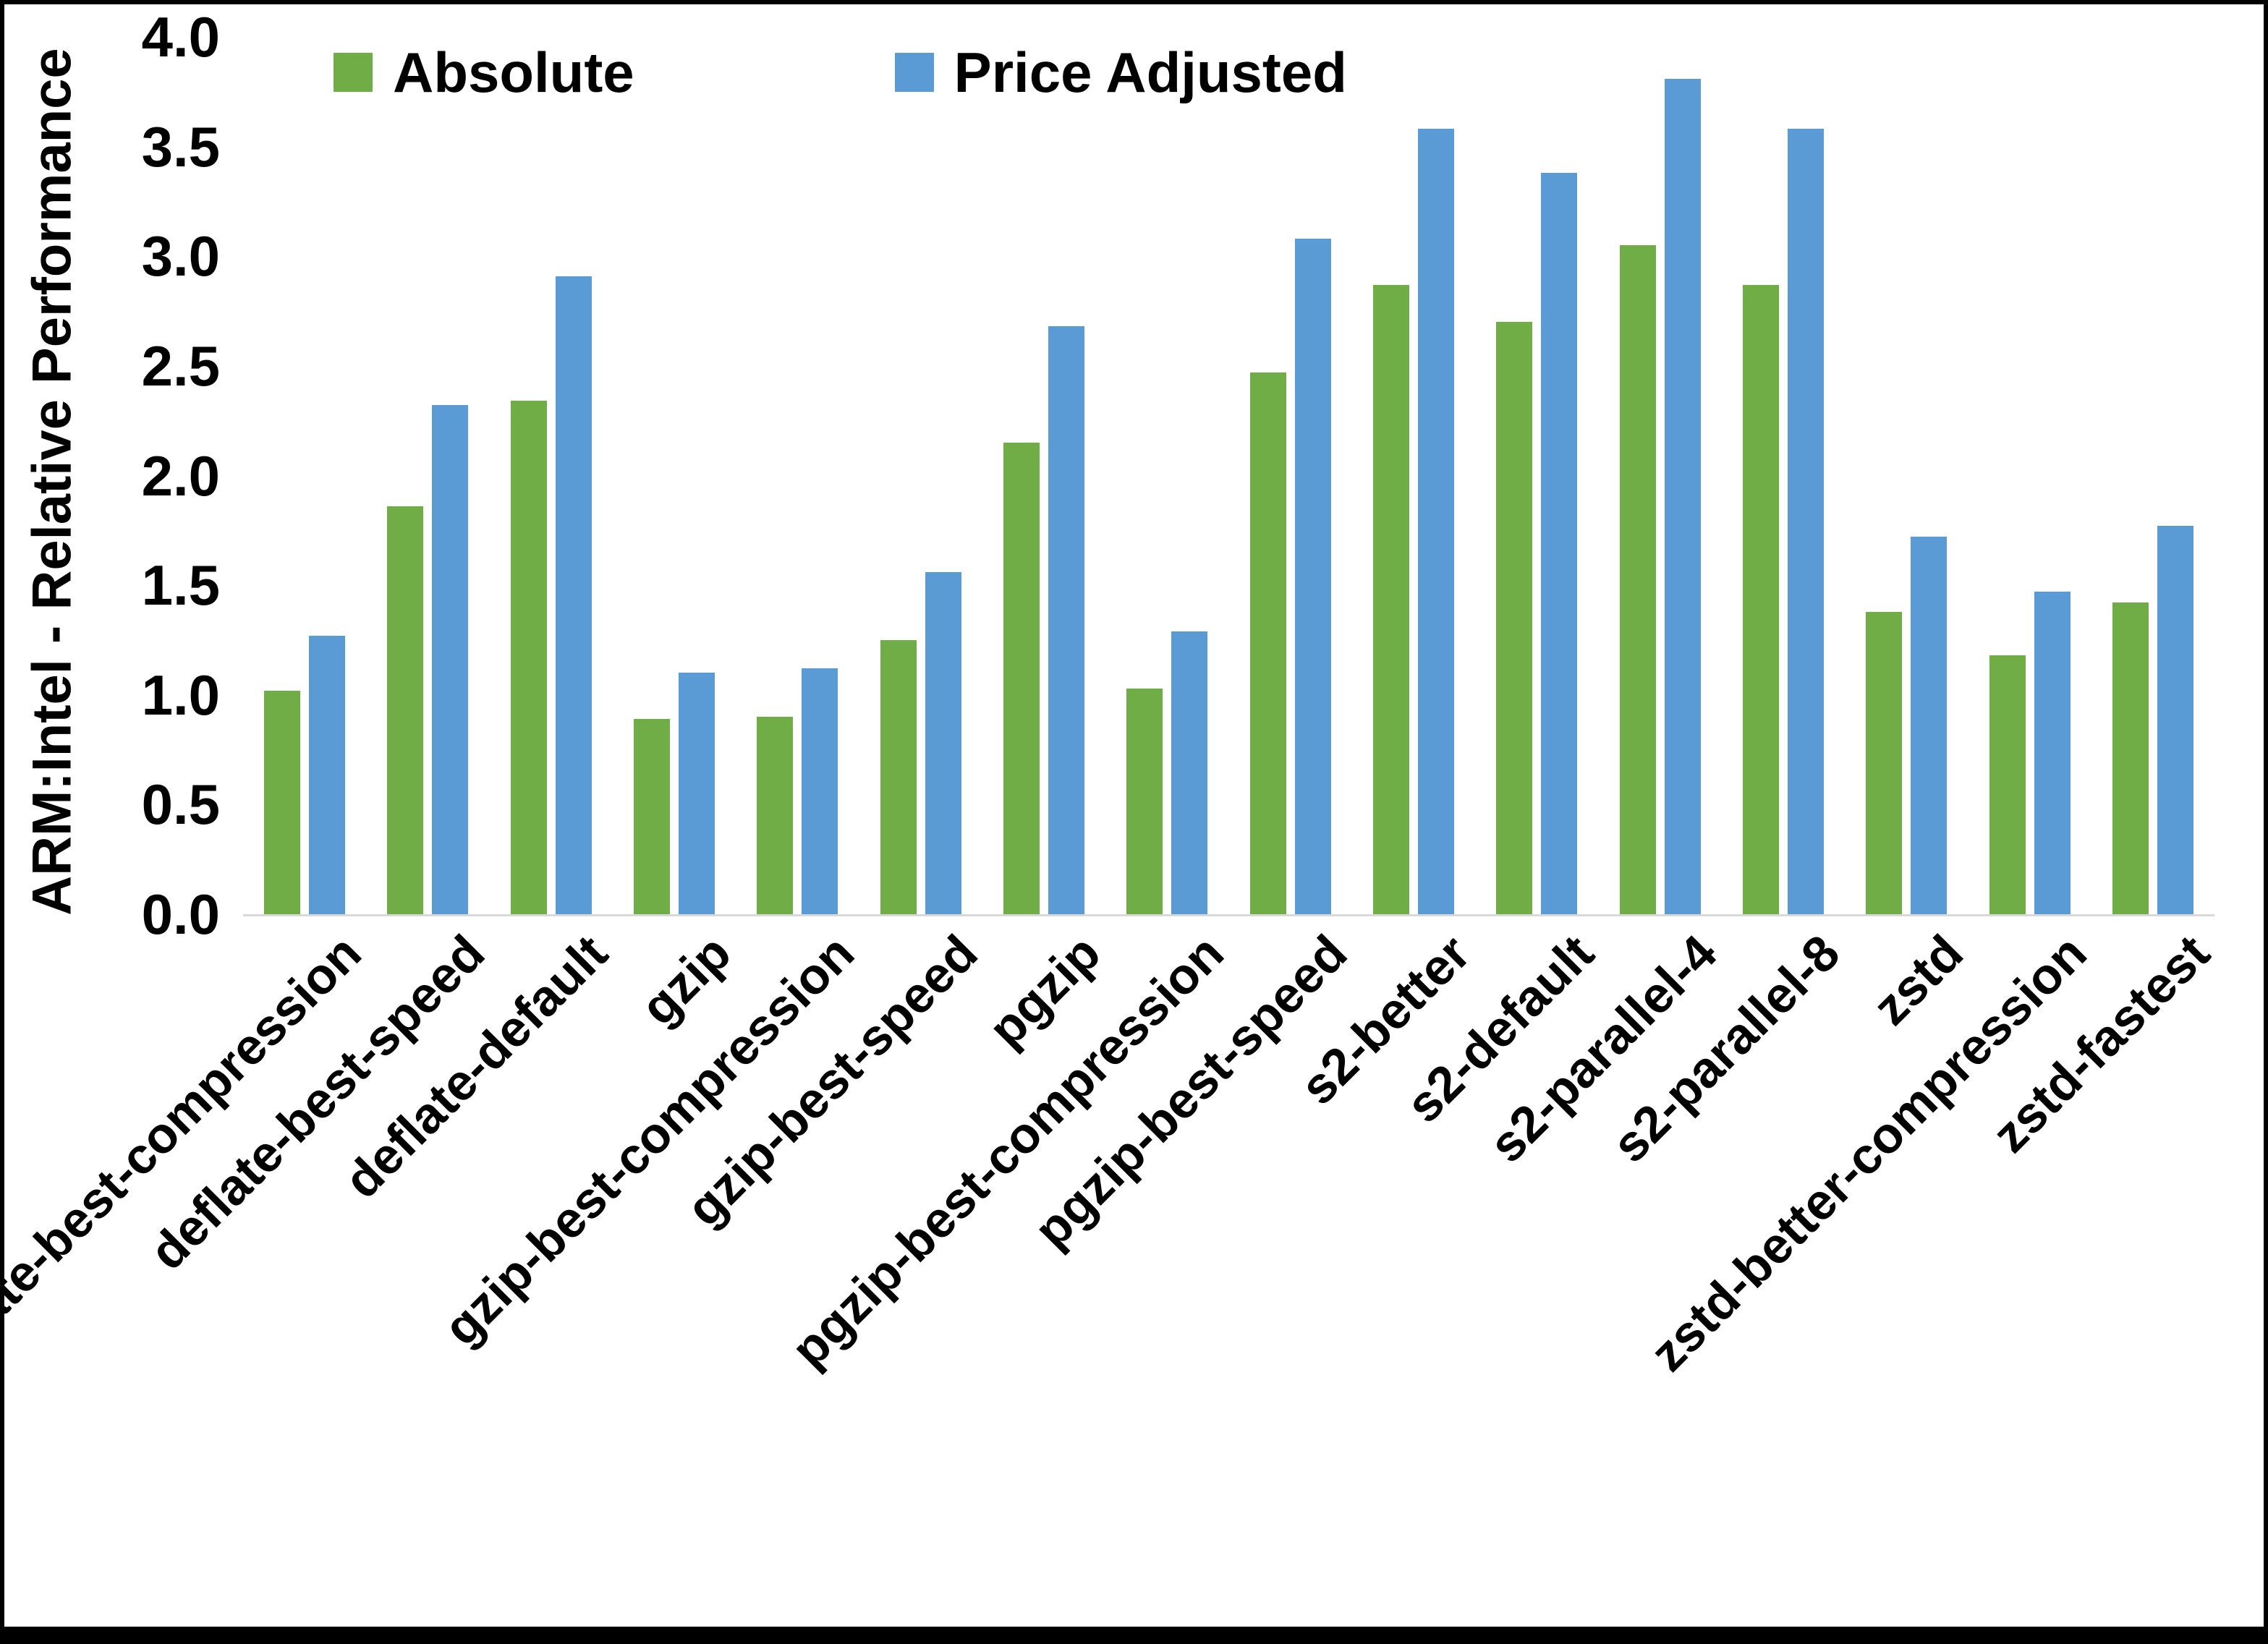  Describe the element at coordinates (1514, 618) in the screenshot. I see `bar-absolute-s2-default` at that location.